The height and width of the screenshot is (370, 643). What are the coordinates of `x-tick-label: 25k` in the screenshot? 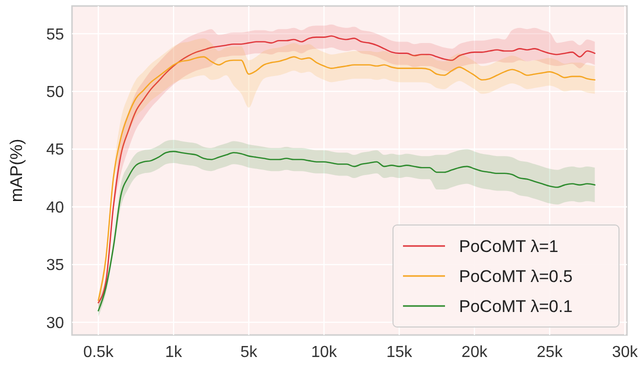 It's located at (550, 352).